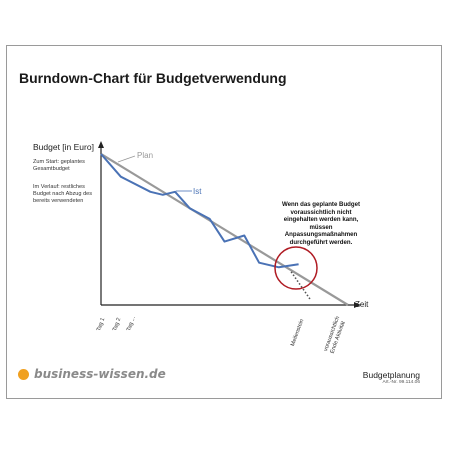 The height and width of the screenshot is (450, 450). I want to click on legend-ist: Ist, so click(197, 191).